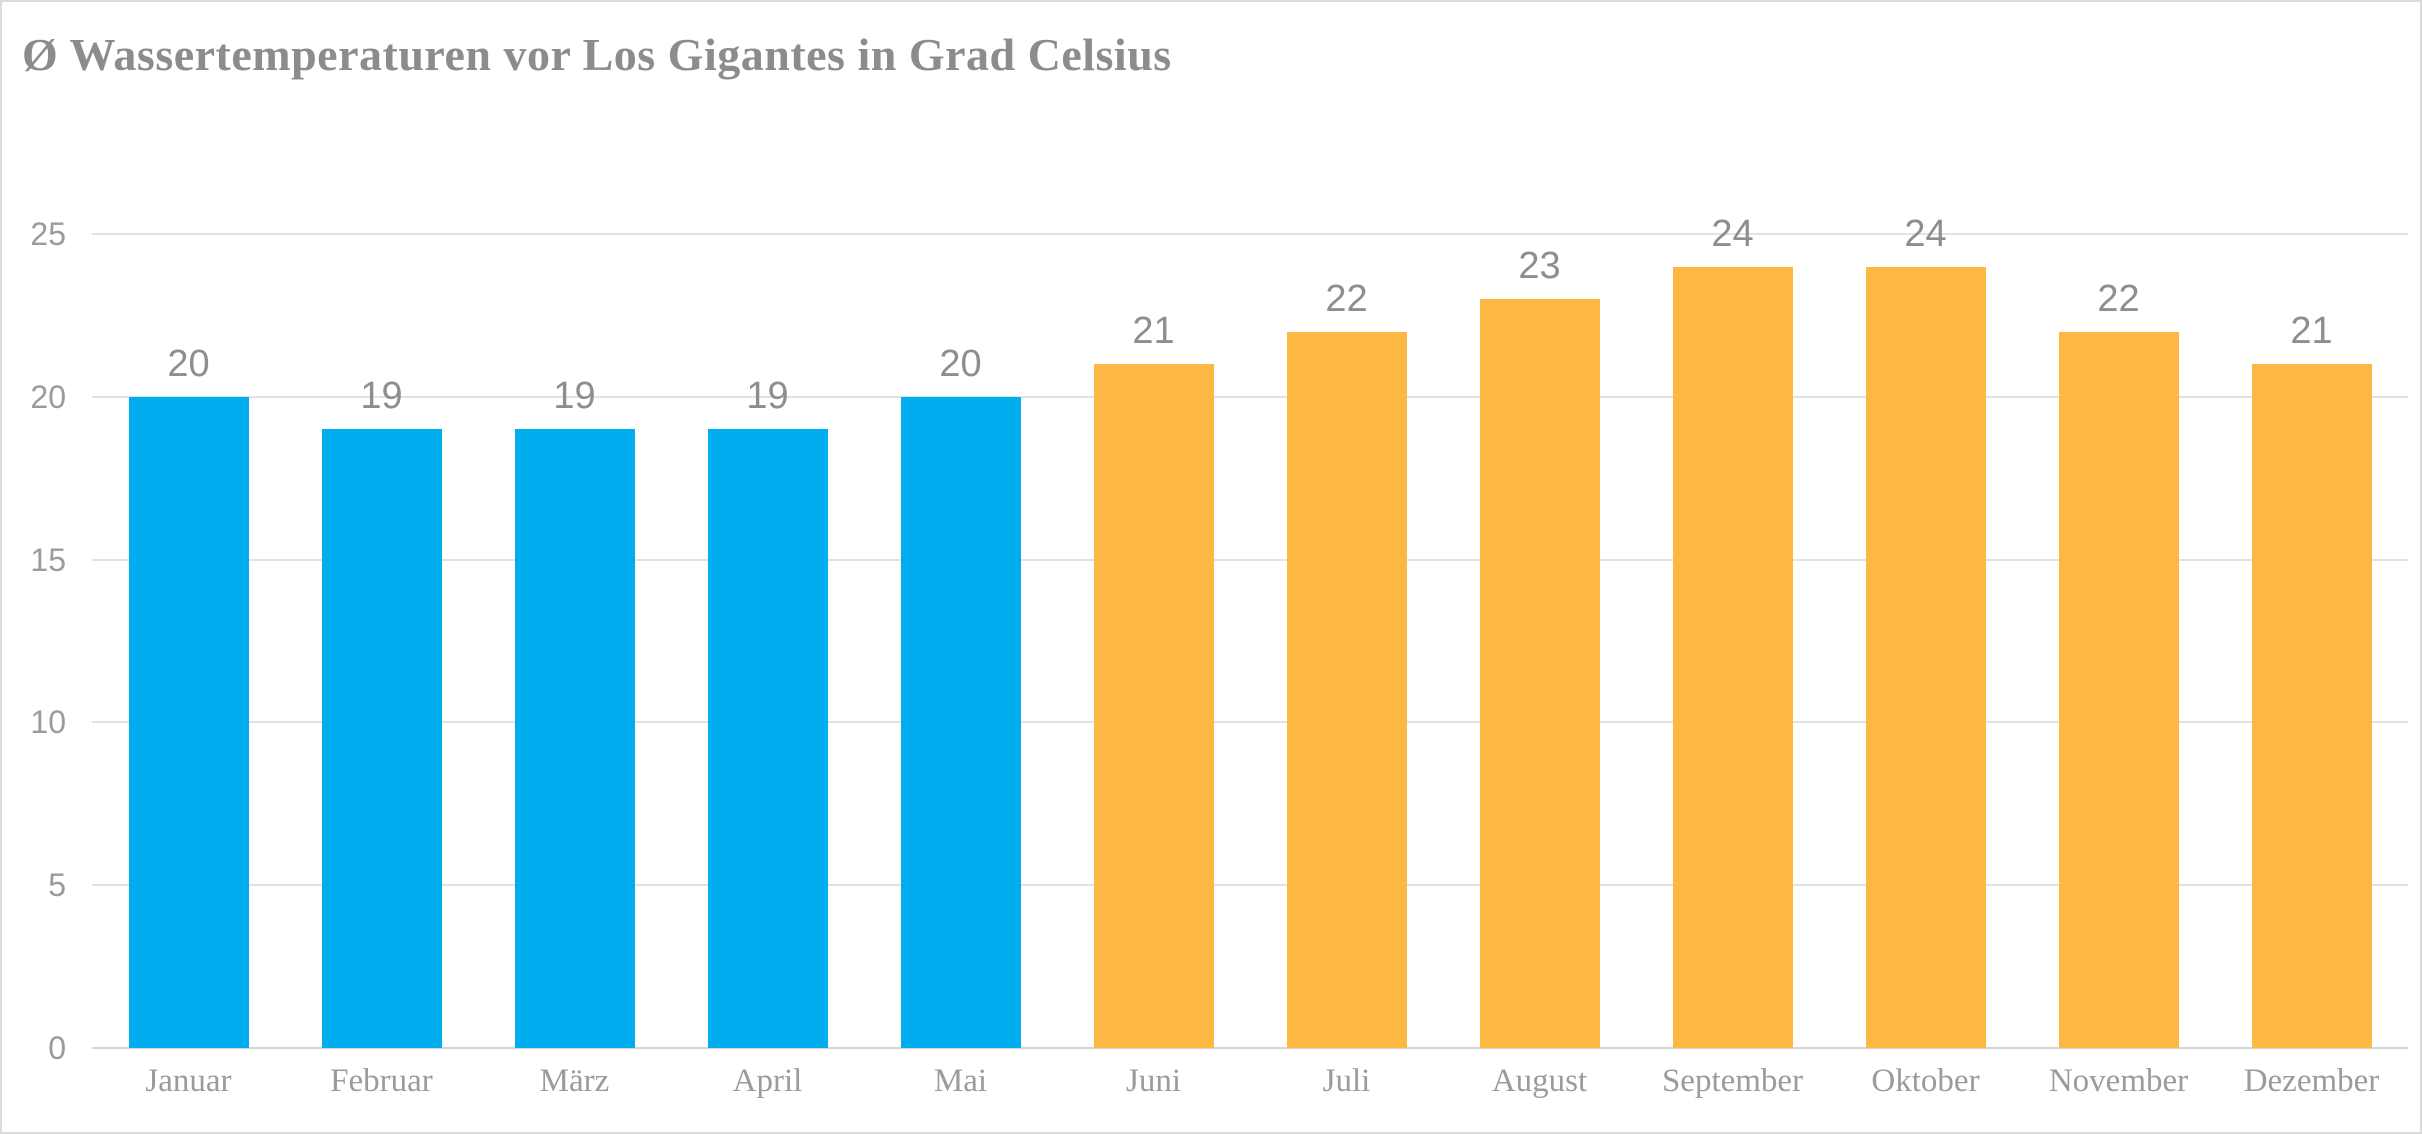 This screenshot has width=2422, height=1134. What do you see at coordinates (1925, 1081) in the screenshot?
I see `x-tick-label-oktober: Oktober` at bounding box center [1925, 1081].